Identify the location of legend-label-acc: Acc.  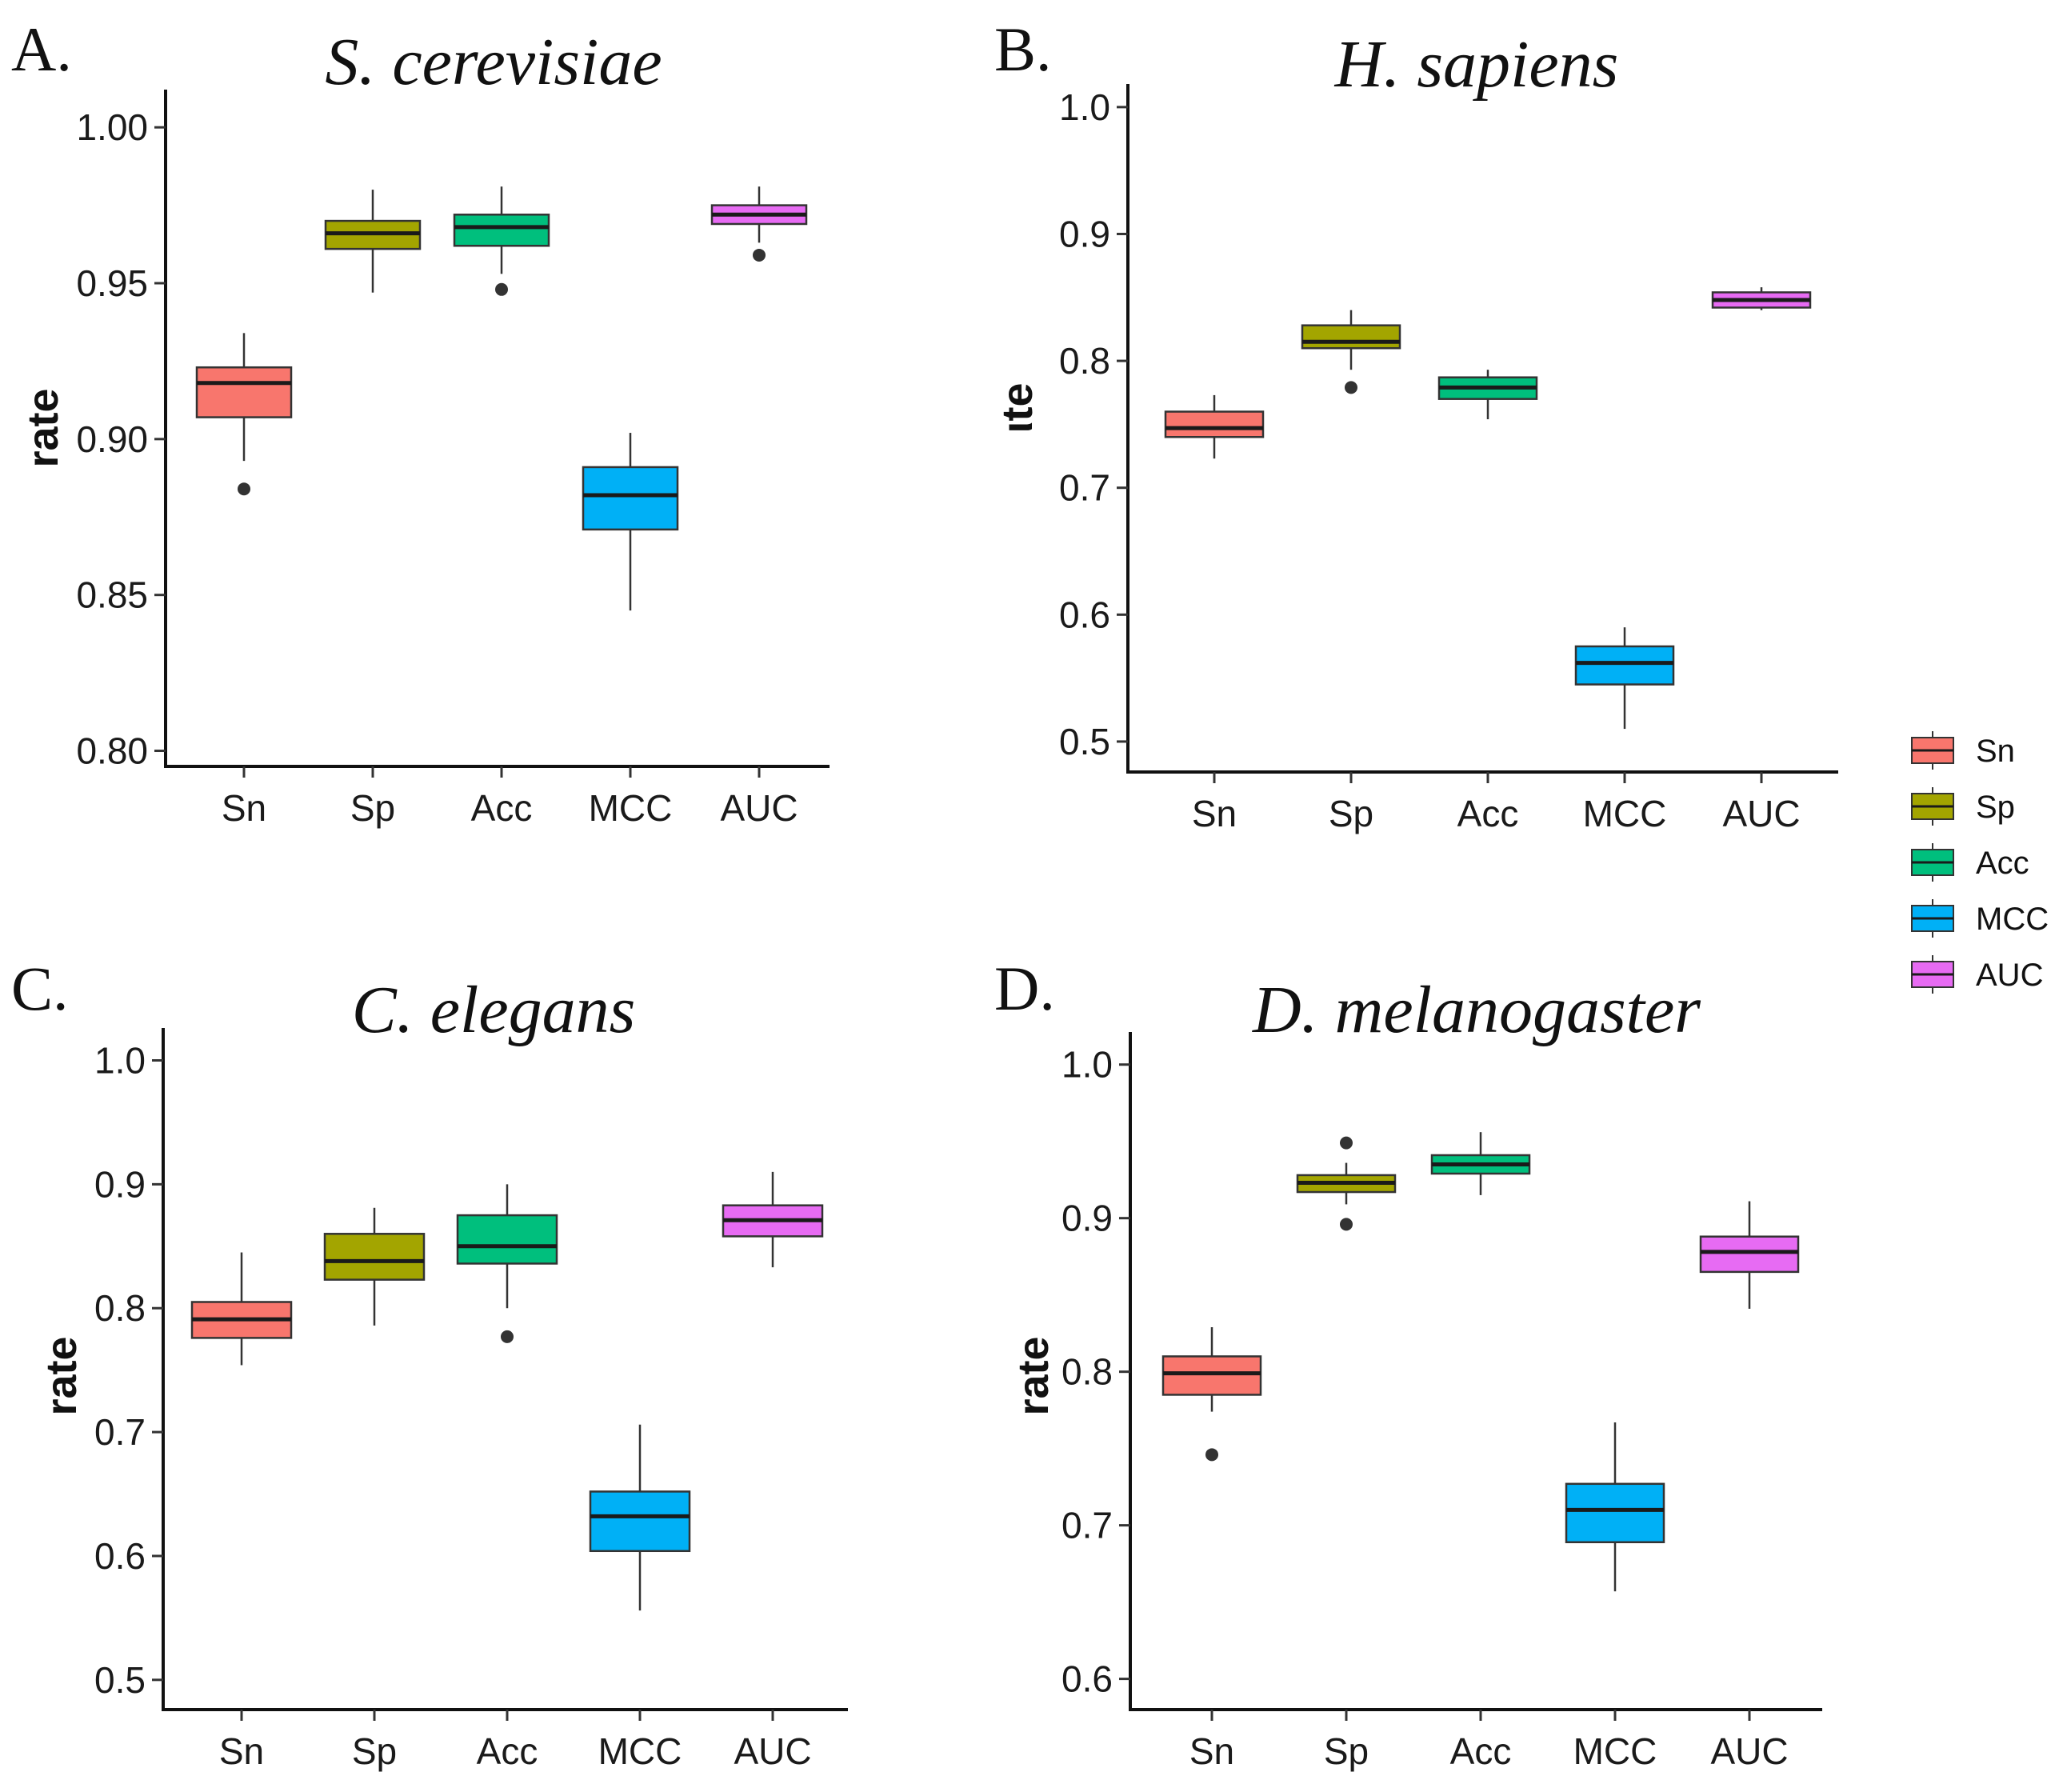
(2003, 863).